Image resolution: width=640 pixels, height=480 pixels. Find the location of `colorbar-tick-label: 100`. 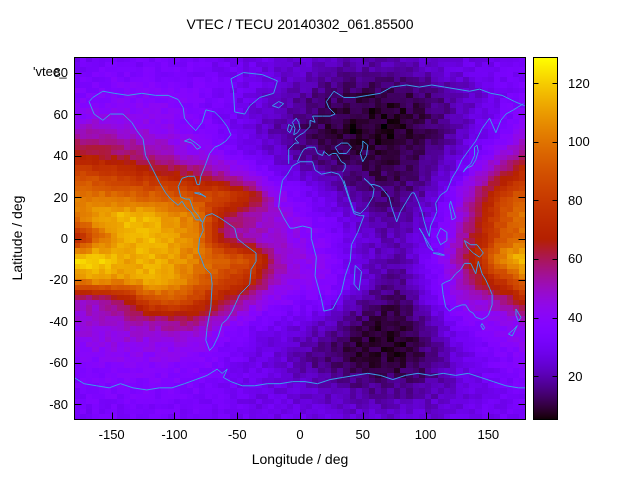

colorbar-tick-label: 100 is located at coordinates (579, 142).